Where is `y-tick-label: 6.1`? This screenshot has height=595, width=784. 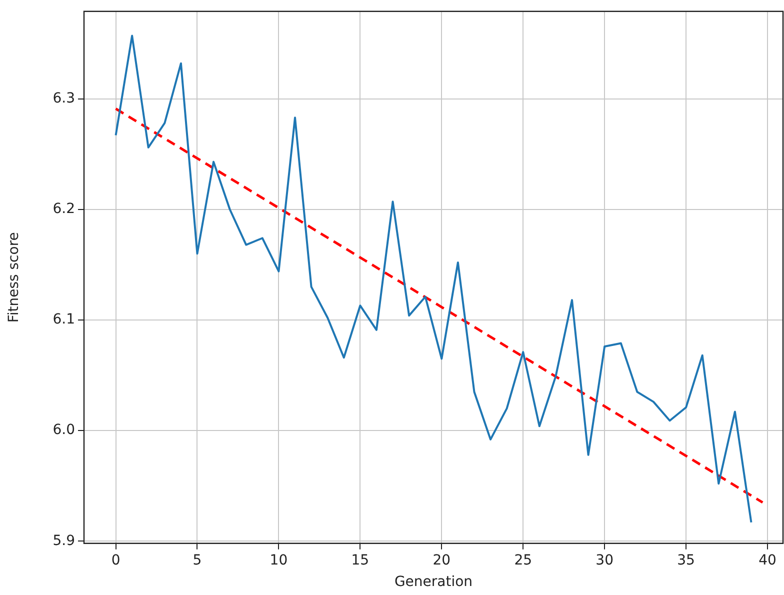
y-tick-label: 6.1 is located at coordinates (63, 320).